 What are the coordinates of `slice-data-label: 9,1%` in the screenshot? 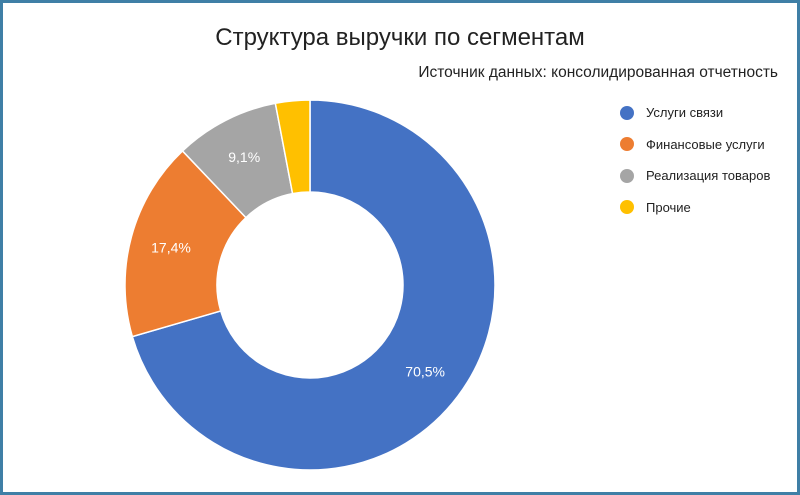 It's located at (244, 157).